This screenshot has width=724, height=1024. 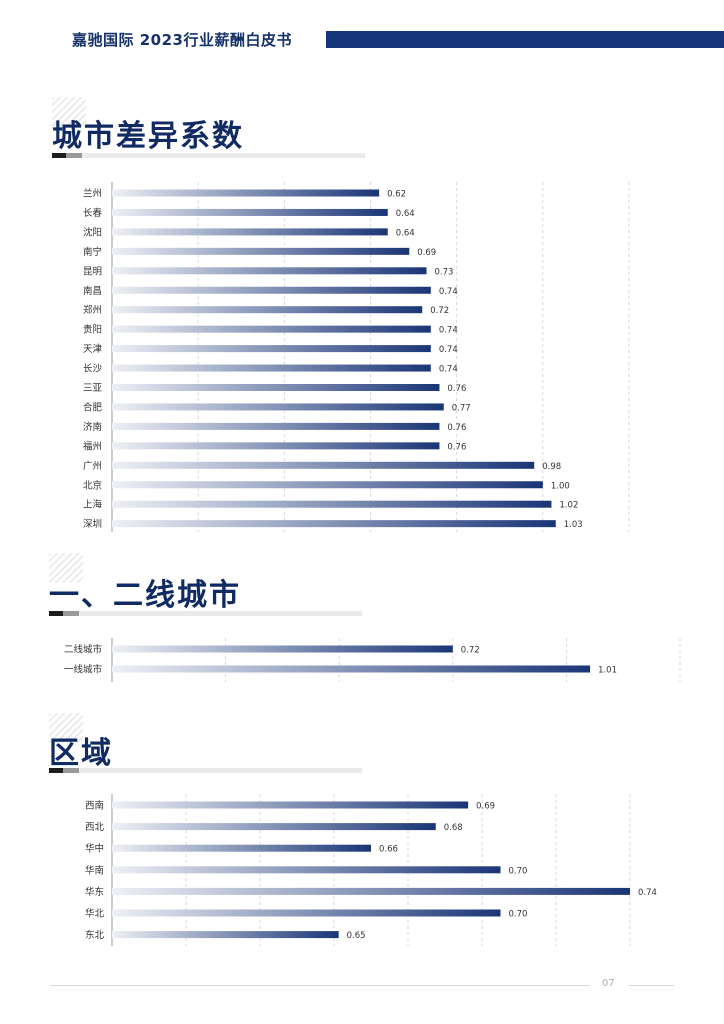 I want to click on category-label: 华北, so click(x=95, y=914).